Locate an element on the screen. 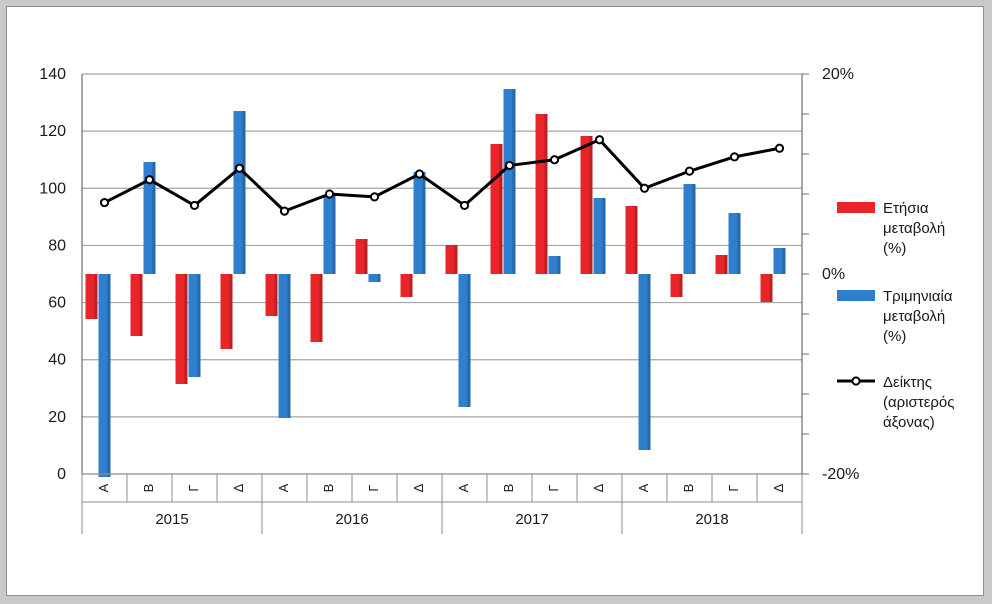 The height and width of the screenshot is (604, 992). legend-label: Δείκτης is located at coordinates (907, 382).